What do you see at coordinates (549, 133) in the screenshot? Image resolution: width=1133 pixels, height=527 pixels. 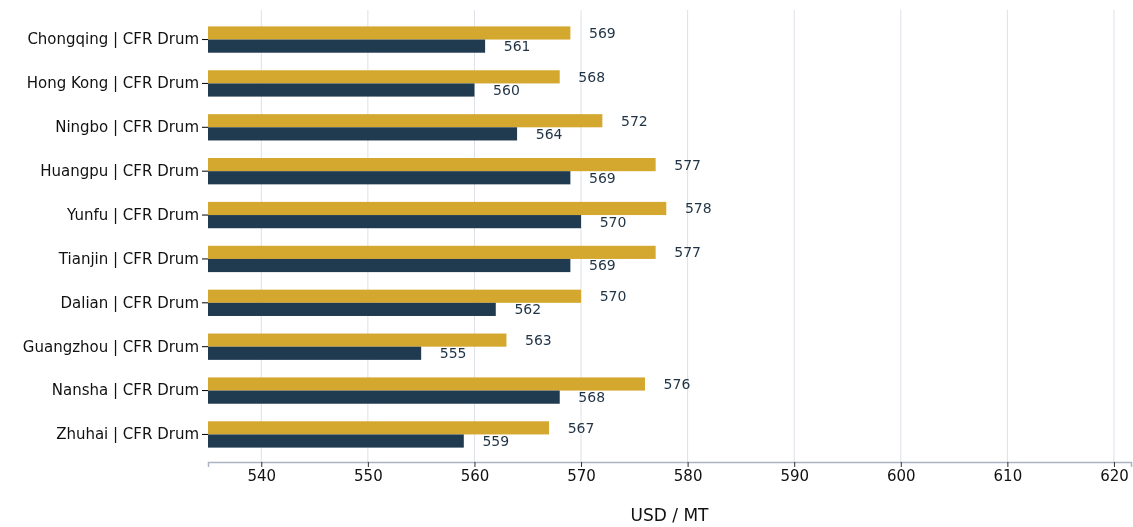 I see `data-label: 564` at bounding box center [549, 133].